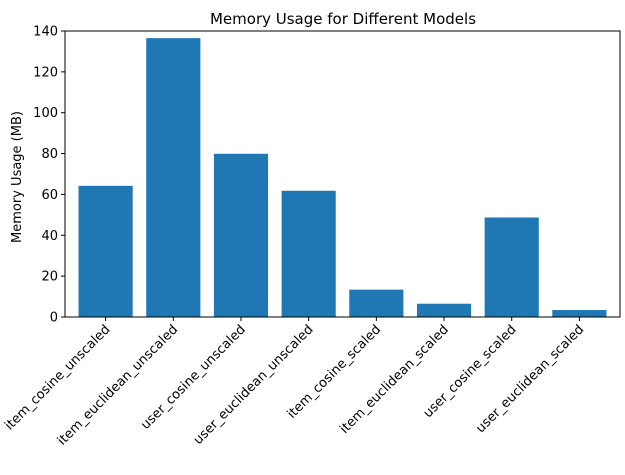  I want to click on x-tick-label: item_euclidean_scaled, so click(394, 379).